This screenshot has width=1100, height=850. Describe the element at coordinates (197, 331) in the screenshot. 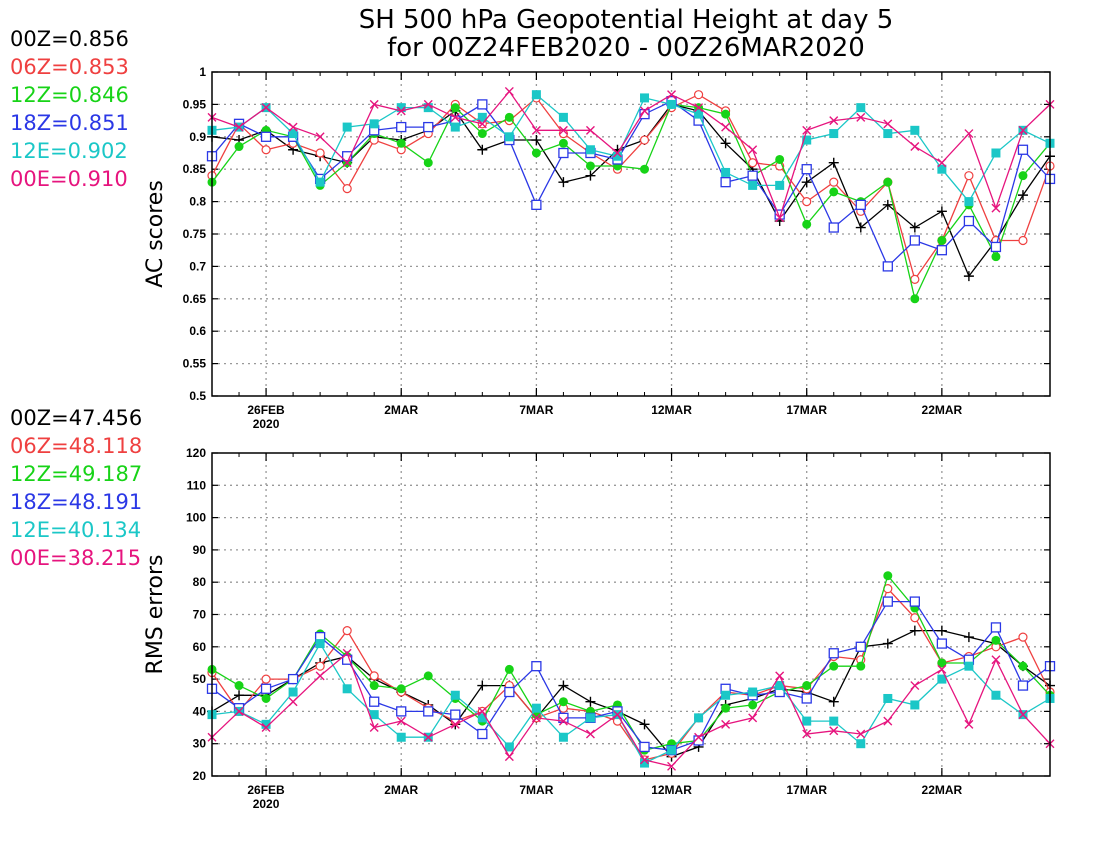

I see `y-tick-label: 0.6` at that location.